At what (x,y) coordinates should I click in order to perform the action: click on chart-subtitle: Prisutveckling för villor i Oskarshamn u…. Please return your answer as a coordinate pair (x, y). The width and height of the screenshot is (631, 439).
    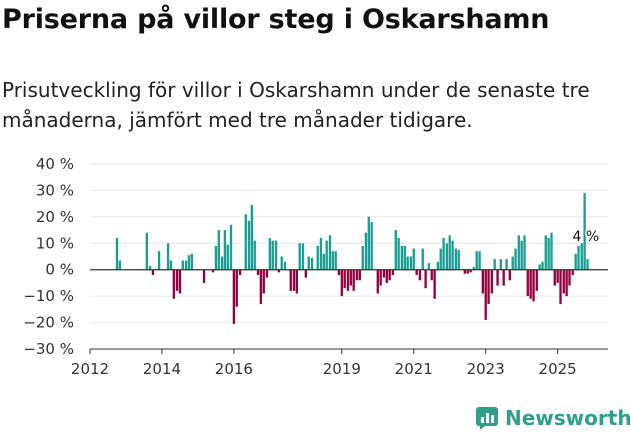
    Looking at the image, I should click on (296, 105).